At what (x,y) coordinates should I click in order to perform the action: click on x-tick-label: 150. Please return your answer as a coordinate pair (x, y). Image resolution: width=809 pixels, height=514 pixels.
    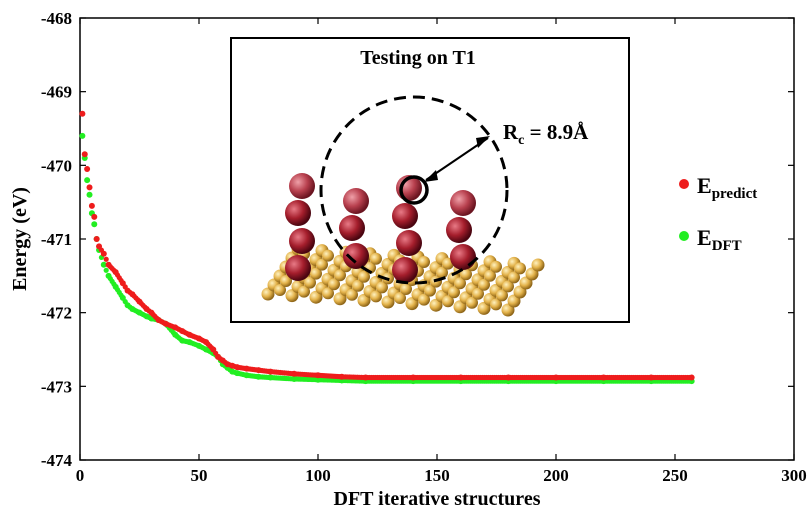
    Looking at the image, I should click on (437, 475).